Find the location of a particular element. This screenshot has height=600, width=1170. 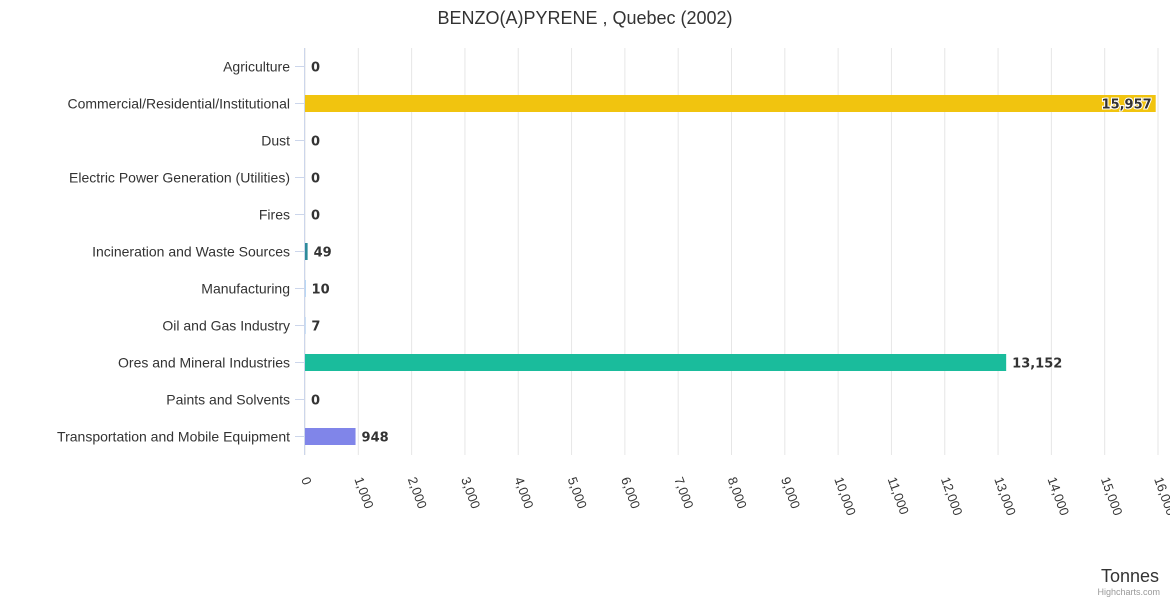

x-tick-label: 3,000 is located at coordinates (470, 493).